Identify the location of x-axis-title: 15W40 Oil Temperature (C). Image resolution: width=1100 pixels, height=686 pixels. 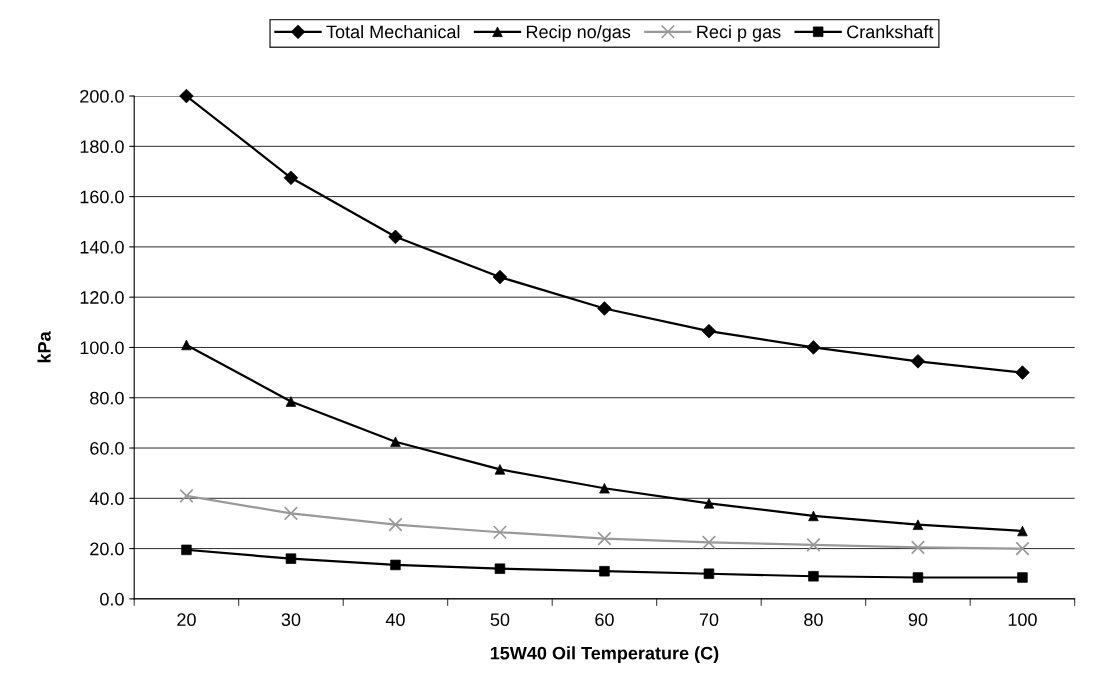
(604, 655).